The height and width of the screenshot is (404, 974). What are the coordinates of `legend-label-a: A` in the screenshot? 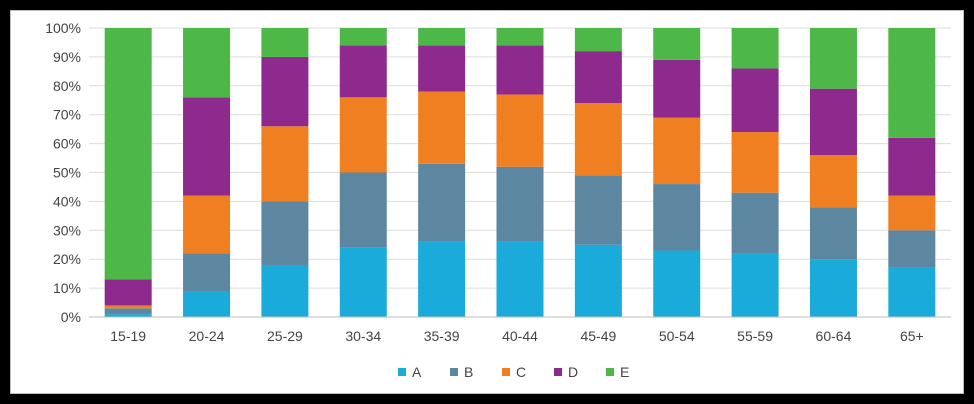 It's located at (417, 372).